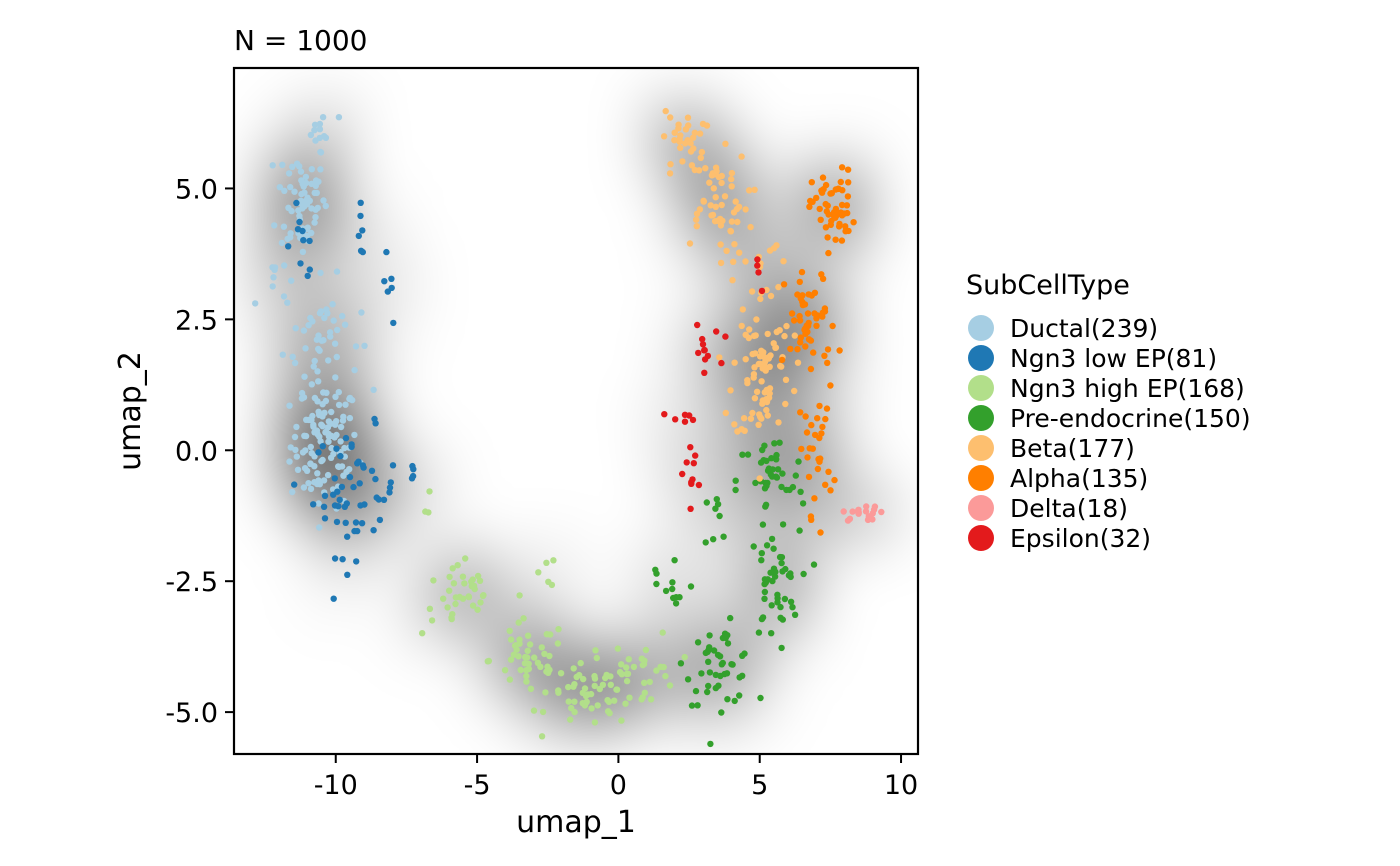 This screenshot has height=866, width=1400. Describe the element at coordinates (477, 785) in the screenshot. I see `x-tick-label: -5` at that location.